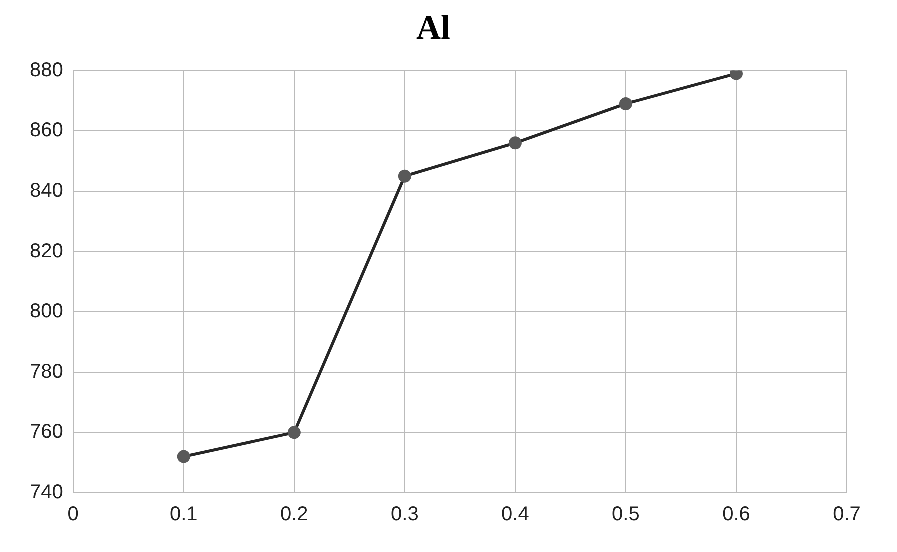 Image resolution: width=897 pixels, height=552 pixels. I want to click on y-tick-label: 800, so click(47, 311).